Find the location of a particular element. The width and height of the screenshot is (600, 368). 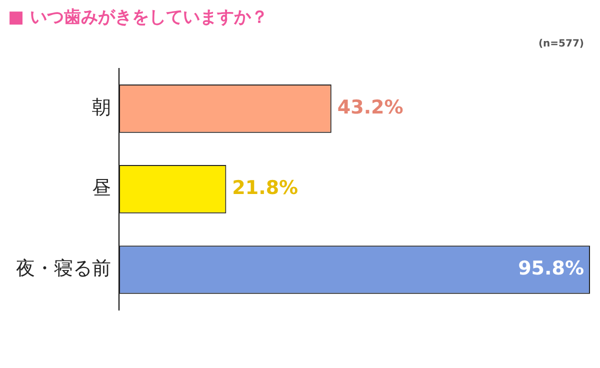

data-label: 43.2% is located at coordinates (370, 107).